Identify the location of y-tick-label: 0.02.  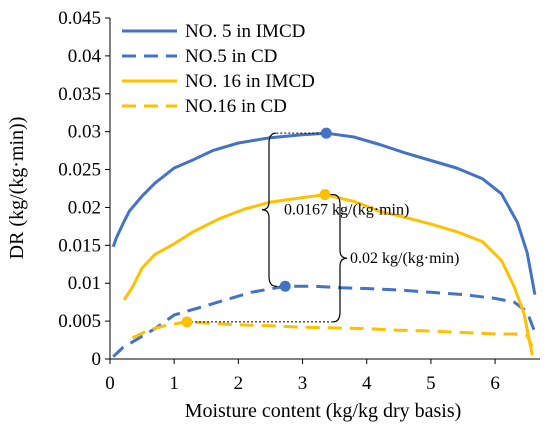
(84, 207).